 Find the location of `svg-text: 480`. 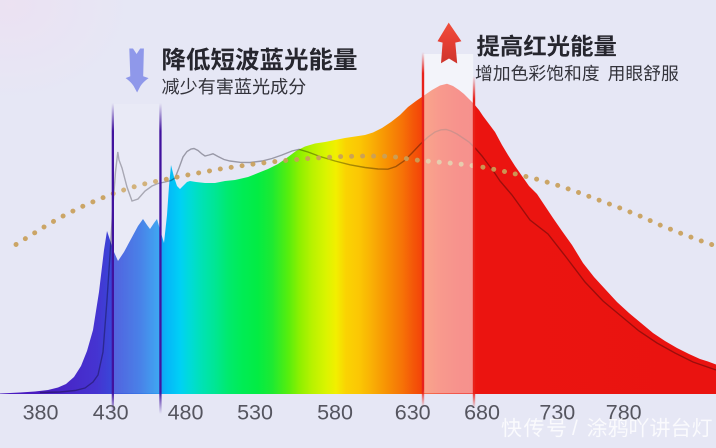

svg-text: 480 is located at coordinates (186, 413).